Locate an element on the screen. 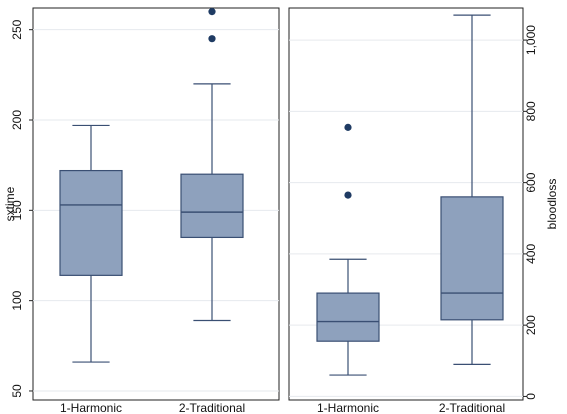  sxtime-y-tick-label: 50 is located at coordinates (17, 391).